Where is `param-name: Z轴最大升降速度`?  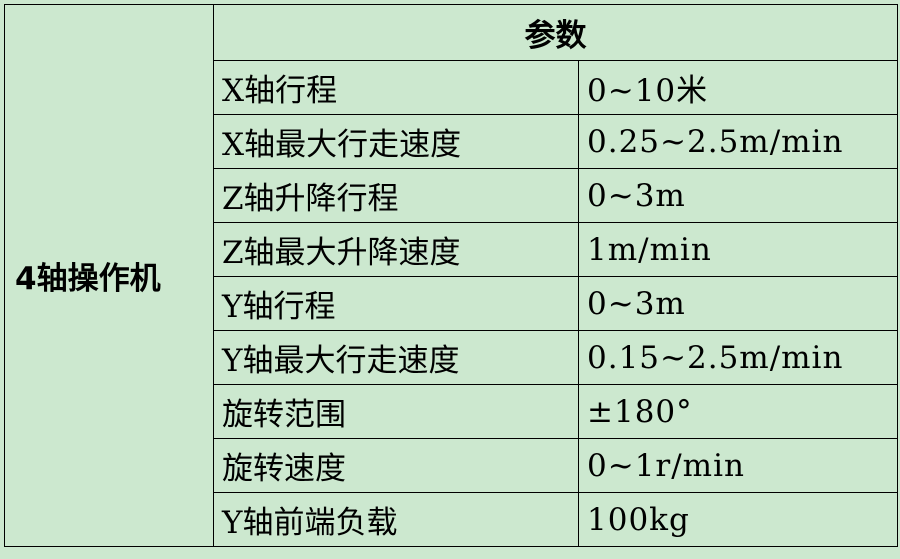 param-name: Z轴最大升降速度 is located at coordinates (396, 249).